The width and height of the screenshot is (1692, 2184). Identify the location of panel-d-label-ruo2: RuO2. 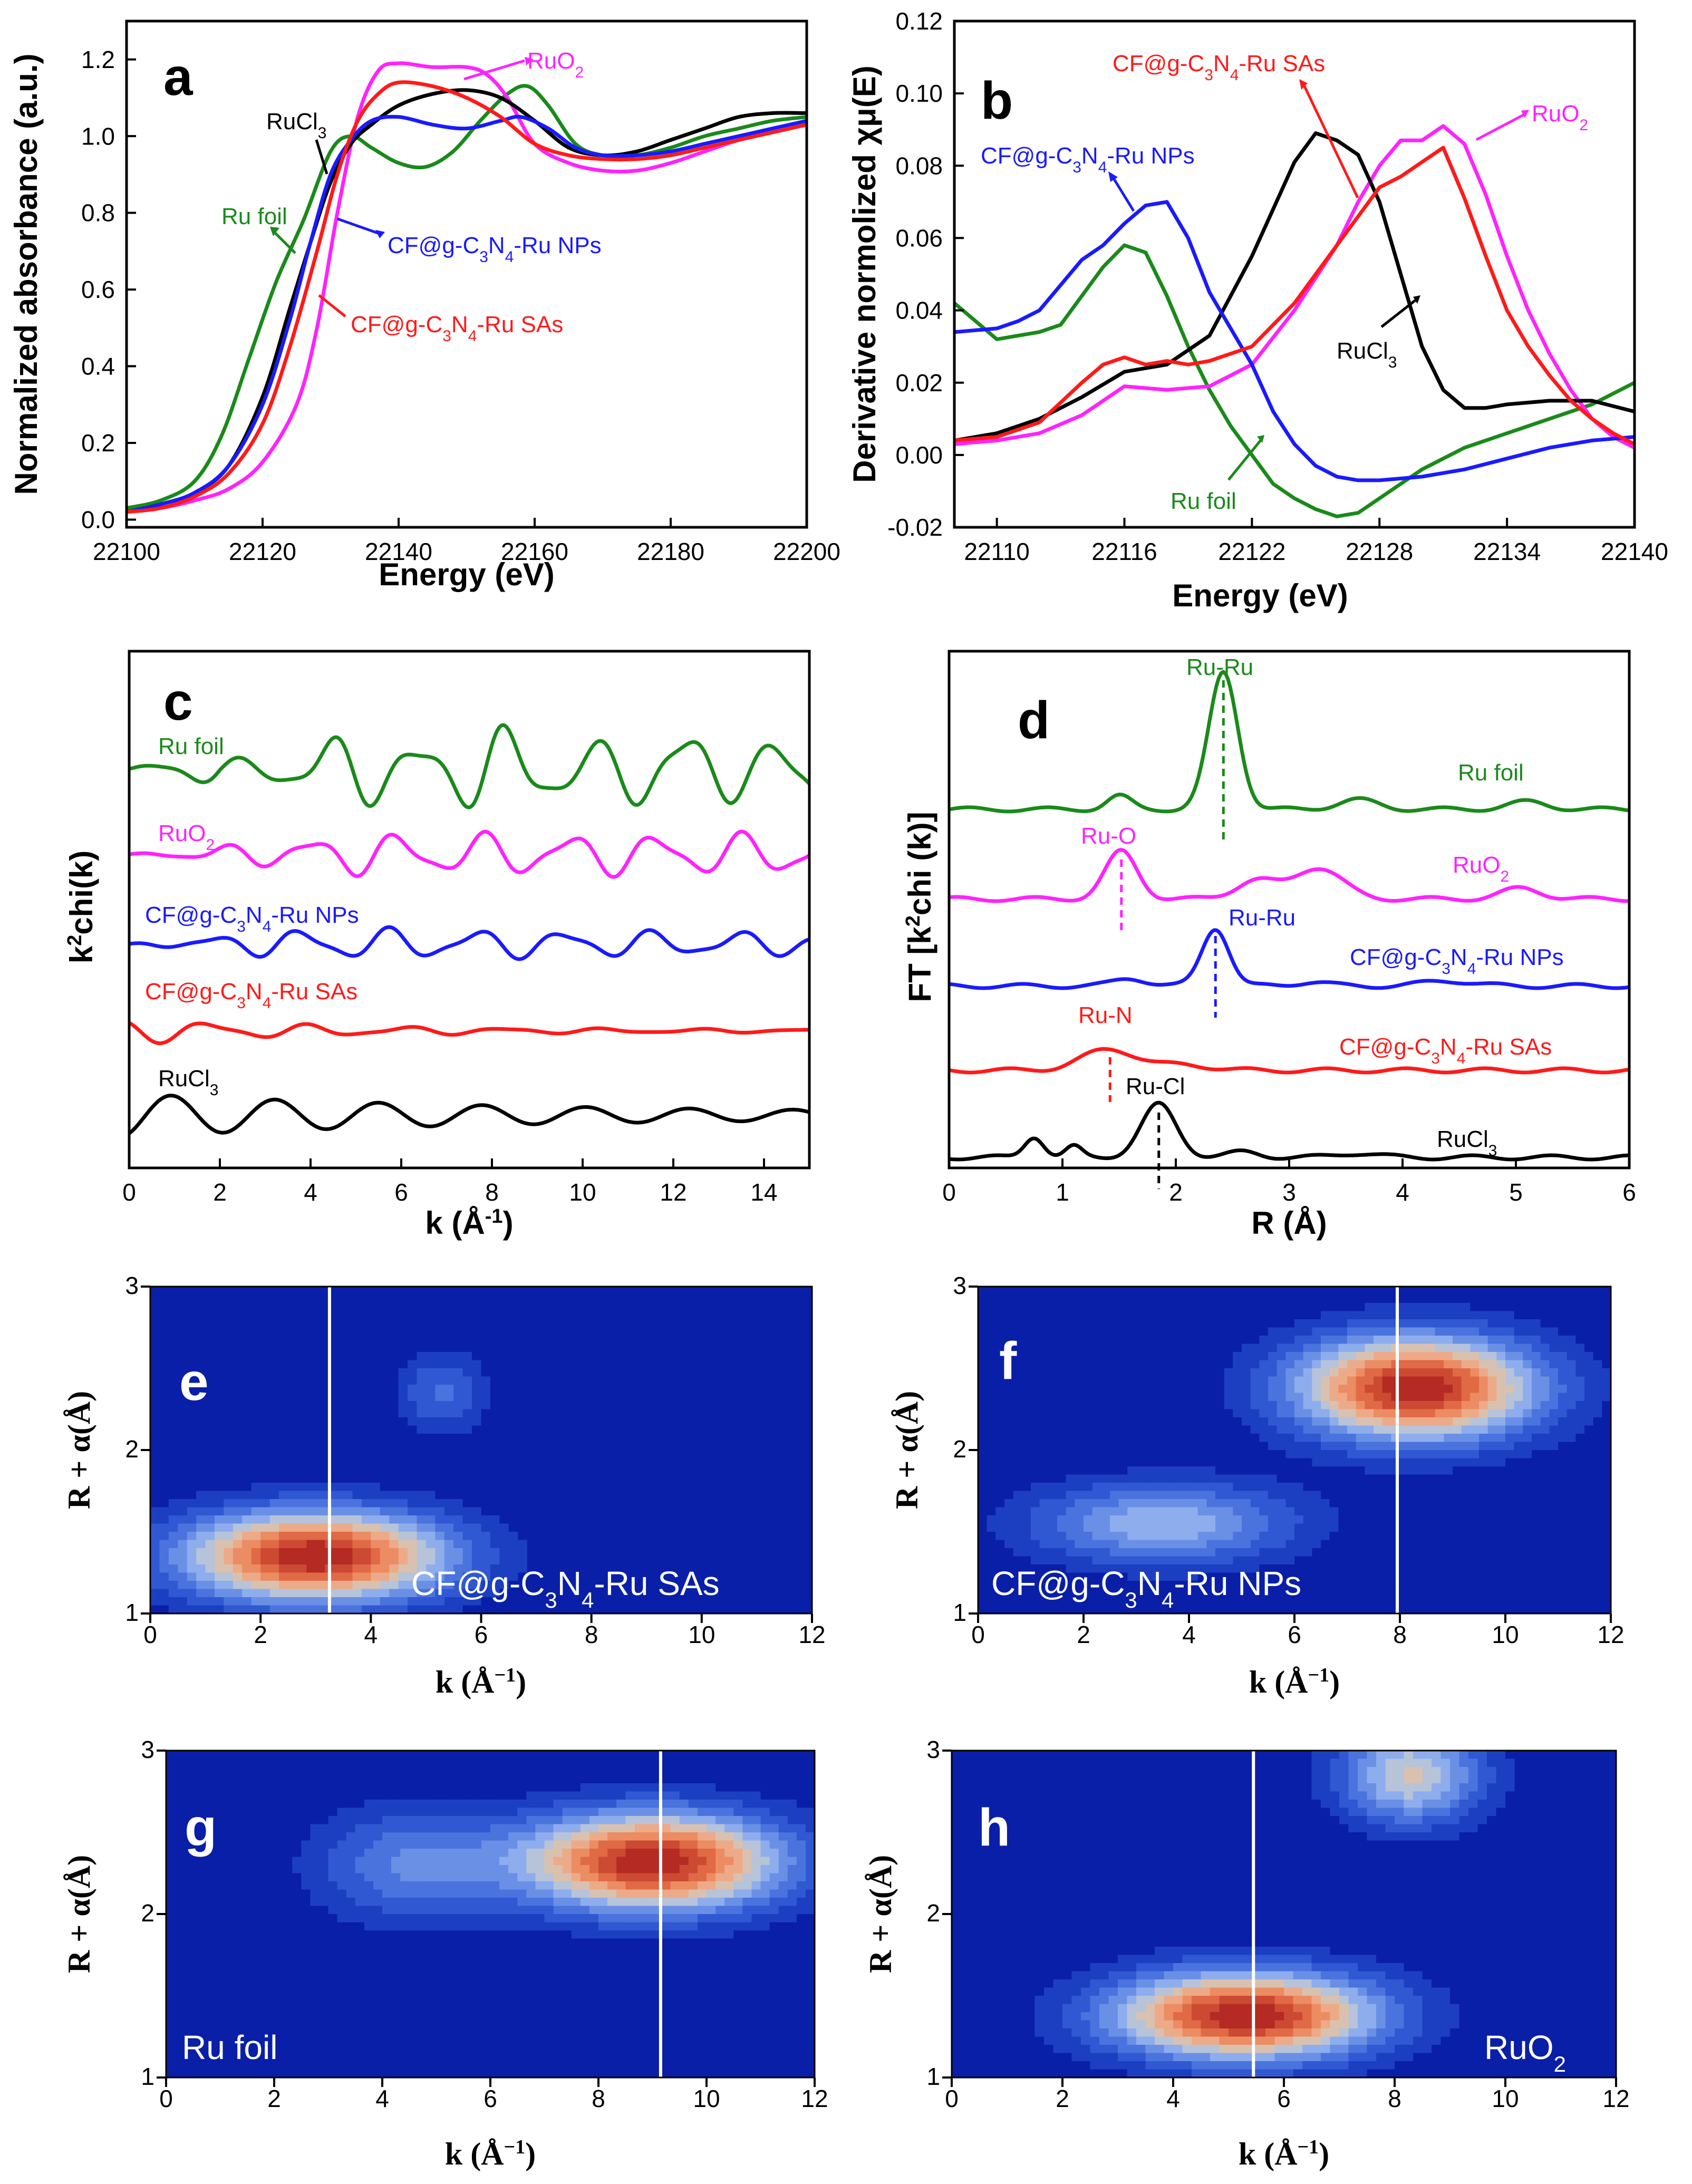
(1481, 868).